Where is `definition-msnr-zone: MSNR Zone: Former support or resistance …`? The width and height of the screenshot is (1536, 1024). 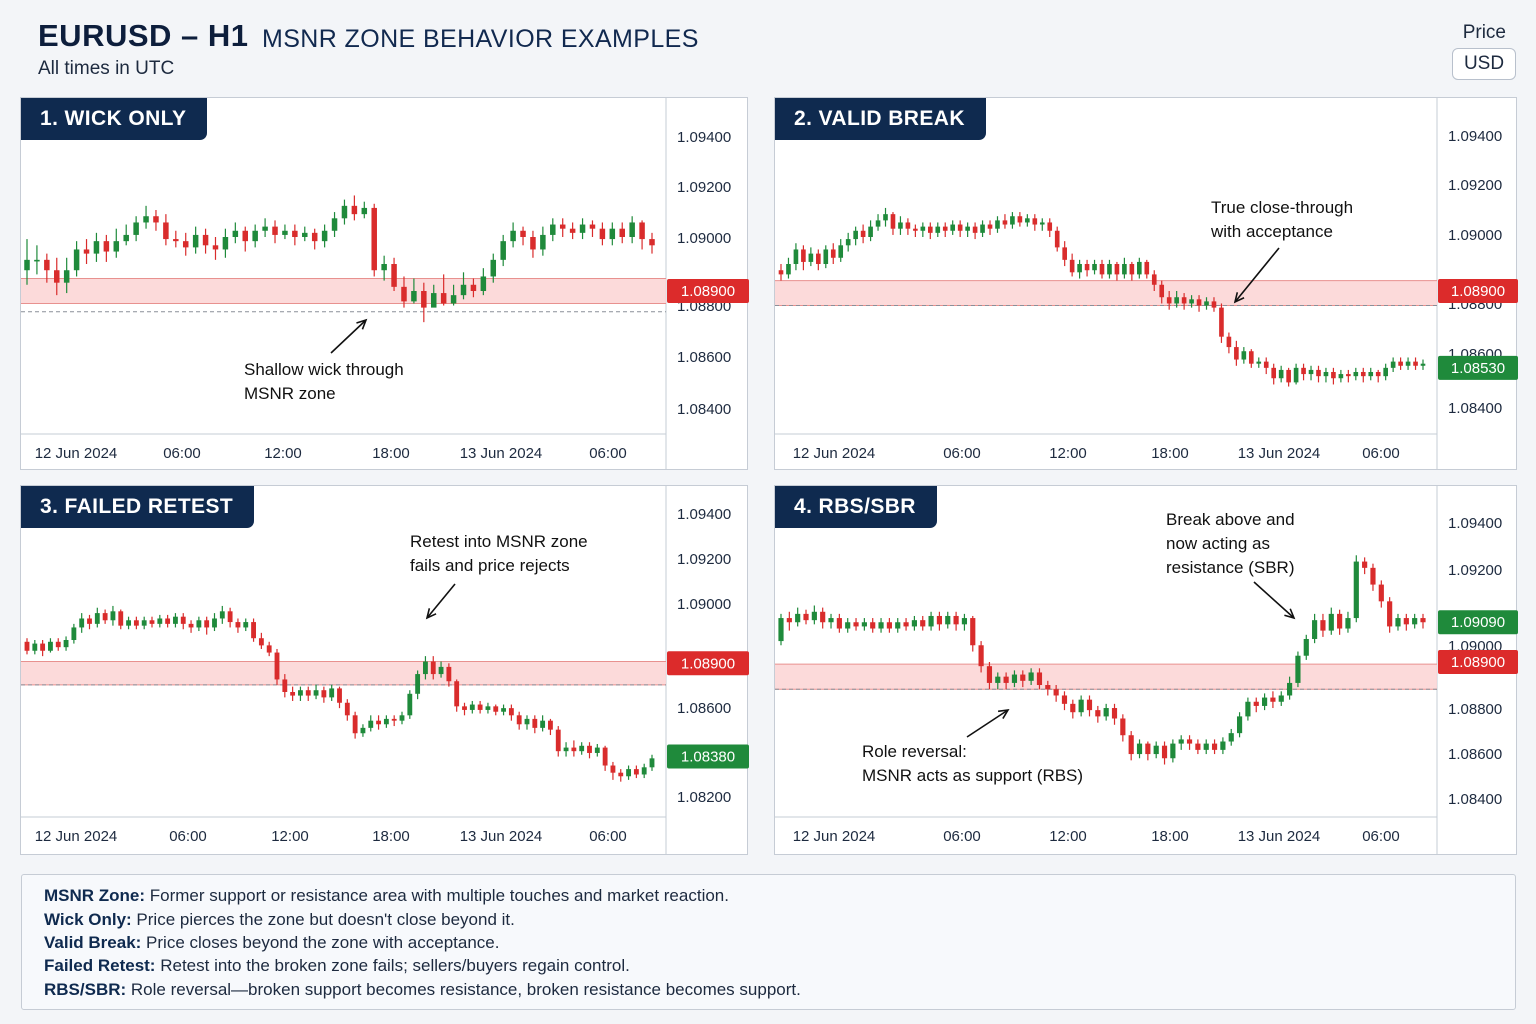
definition-msnr-zone: MSNR Zone: Former support or resistance … is located at coordinates (386, 895).